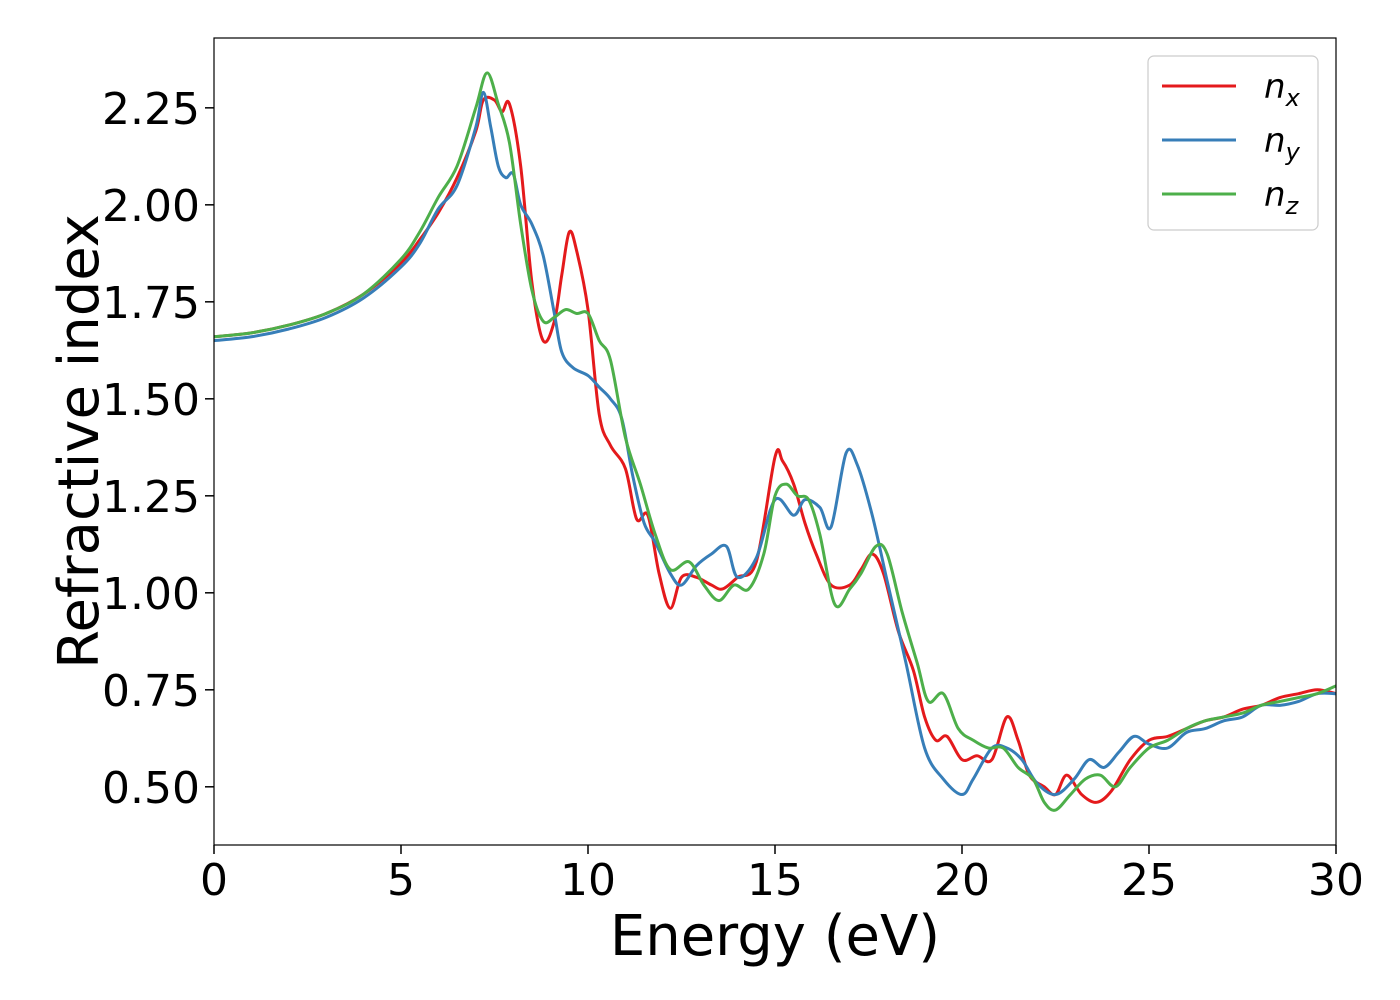 The width and height of the screenshot is (1400, 1000). I want to click on legend-box, so click(1233, 143).